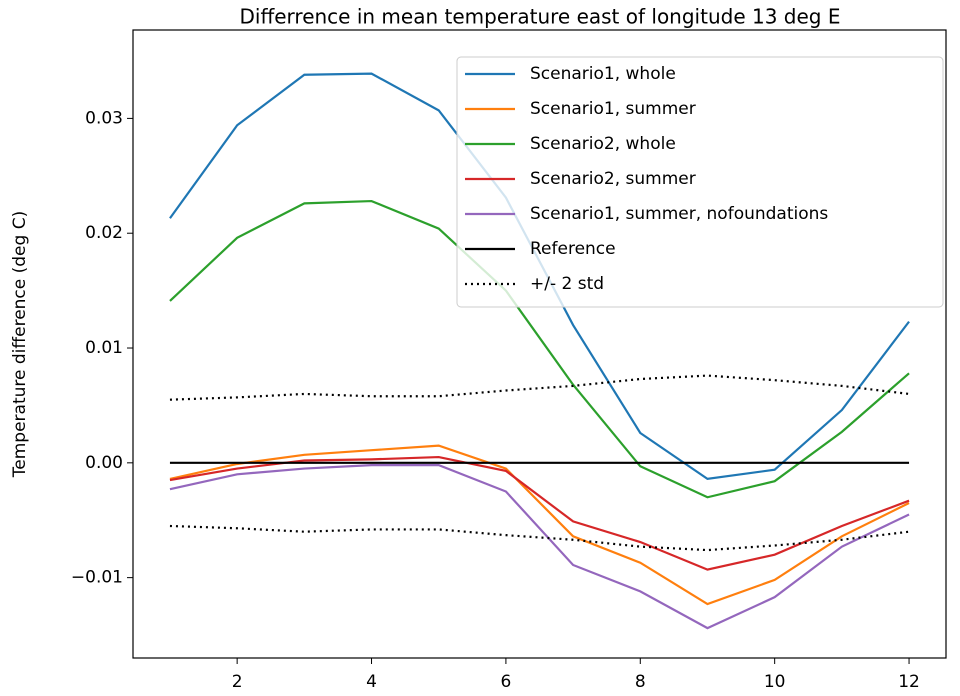  I want to click on y-tick-label: 0.01, so click(104, 348).